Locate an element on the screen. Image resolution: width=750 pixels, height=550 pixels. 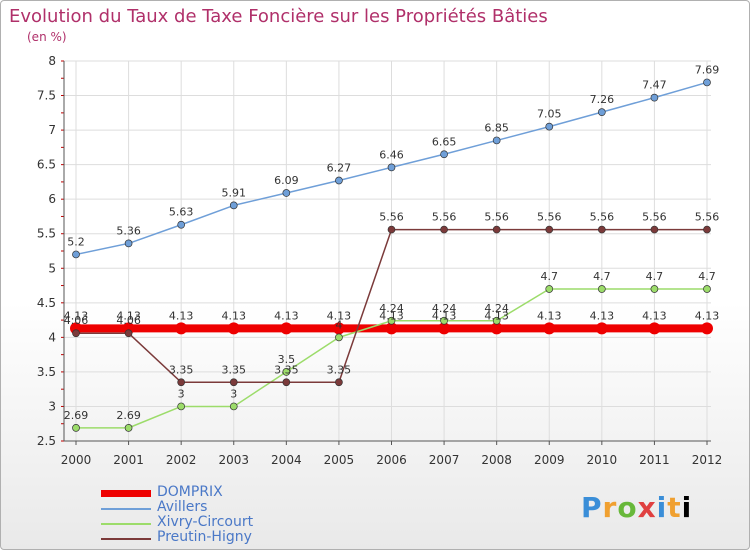
proxiti-logo: Proxiti is located at coordinates (636, 507).